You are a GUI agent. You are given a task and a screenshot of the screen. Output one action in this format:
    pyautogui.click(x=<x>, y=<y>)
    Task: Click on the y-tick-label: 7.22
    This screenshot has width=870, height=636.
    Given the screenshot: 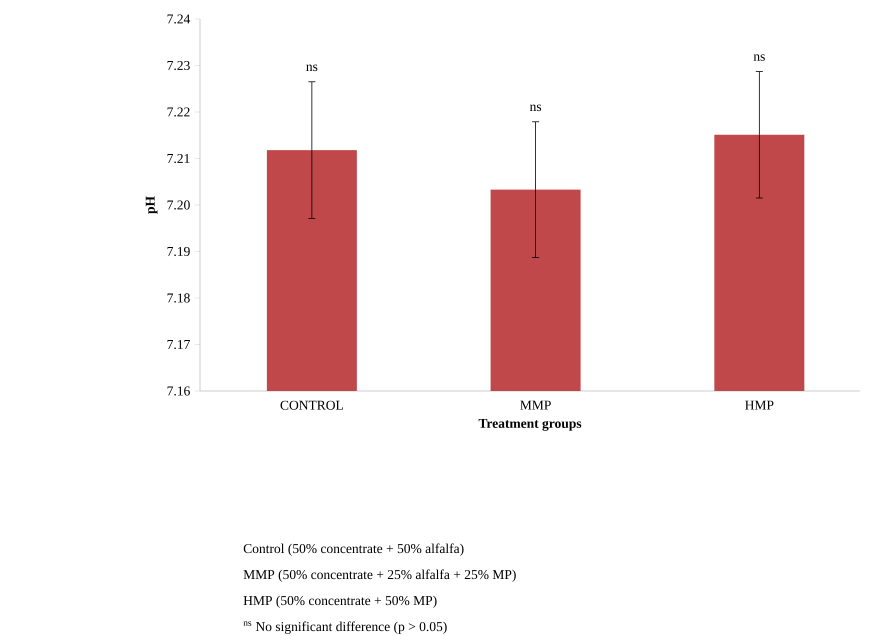 What is the action you would take?
    pyautogui.click(x=179, y=112)
    